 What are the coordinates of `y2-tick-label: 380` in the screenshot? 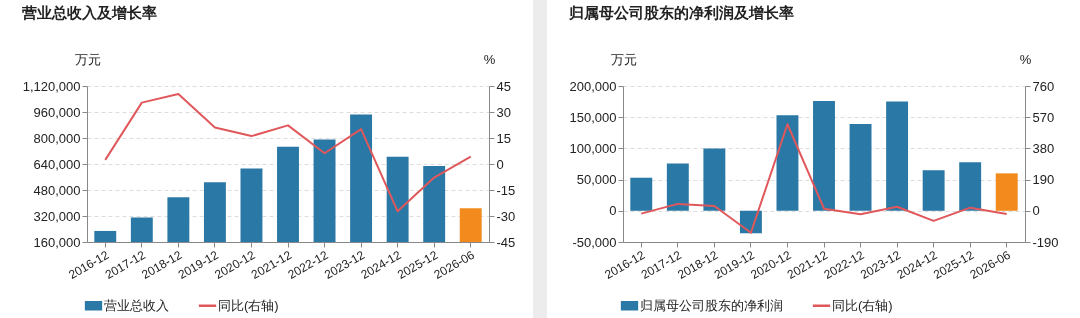 It's located at (1043, 148).